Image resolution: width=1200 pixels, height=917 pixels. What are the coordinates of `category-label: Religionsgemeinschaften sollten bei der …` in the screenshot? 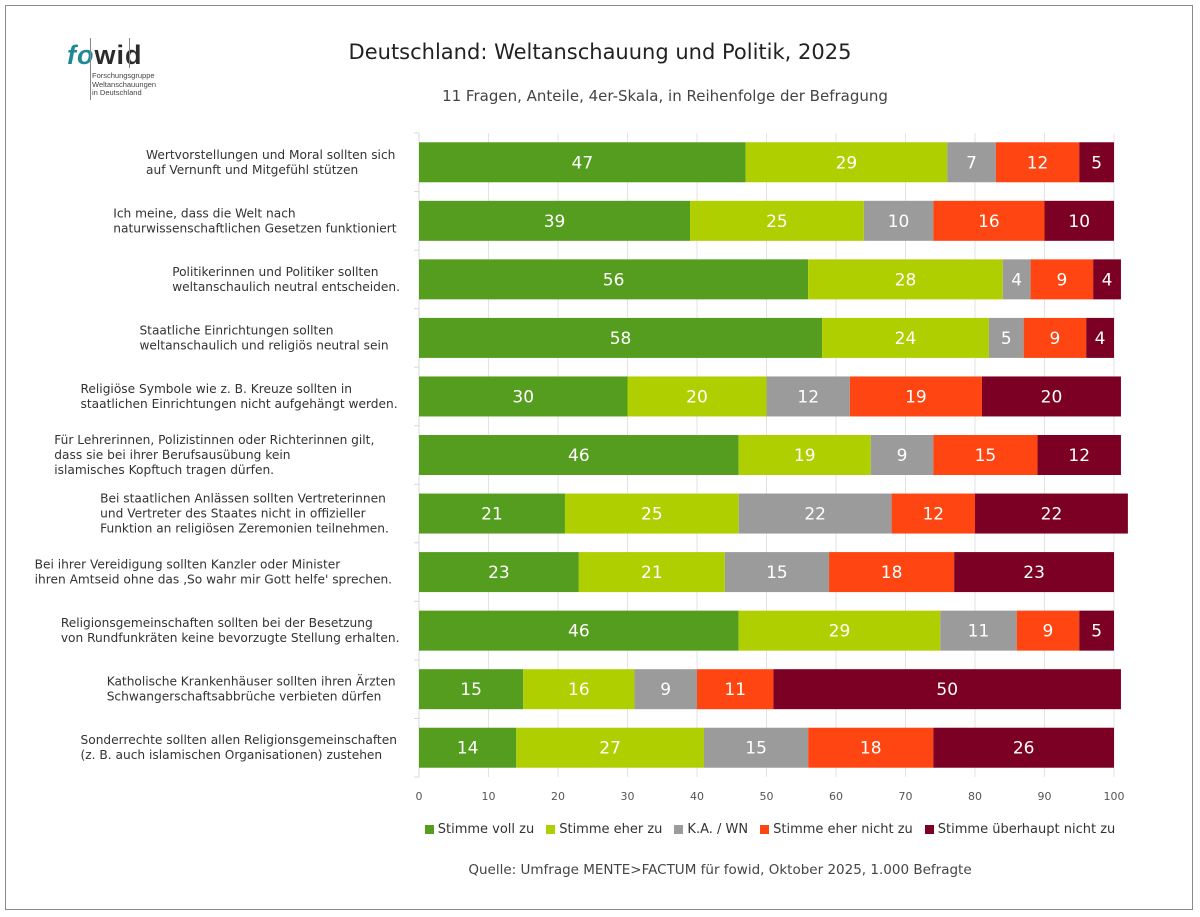 It's located at (230, 630).